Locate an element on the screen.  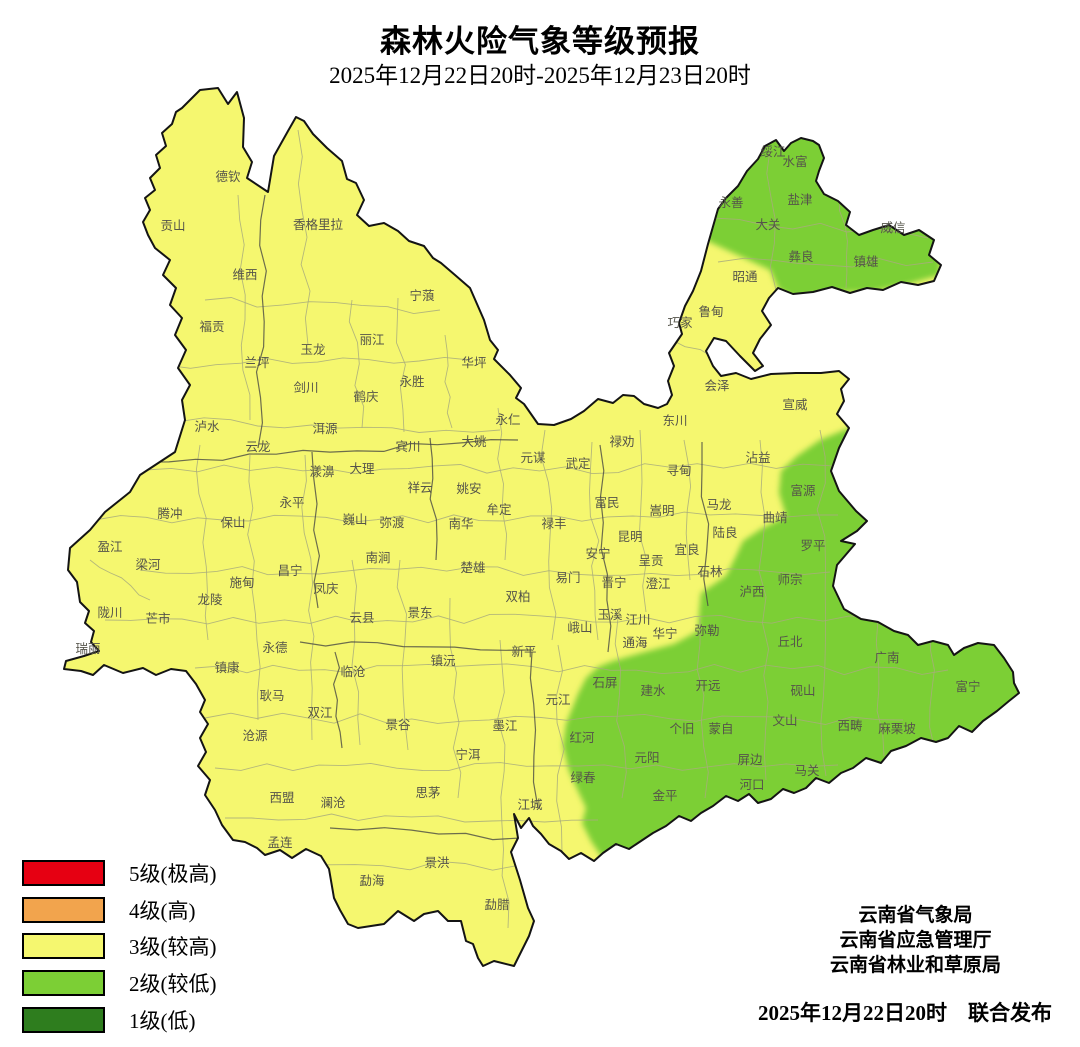
county-label-丘北: 丘北 is located at coordinates (790, 642).